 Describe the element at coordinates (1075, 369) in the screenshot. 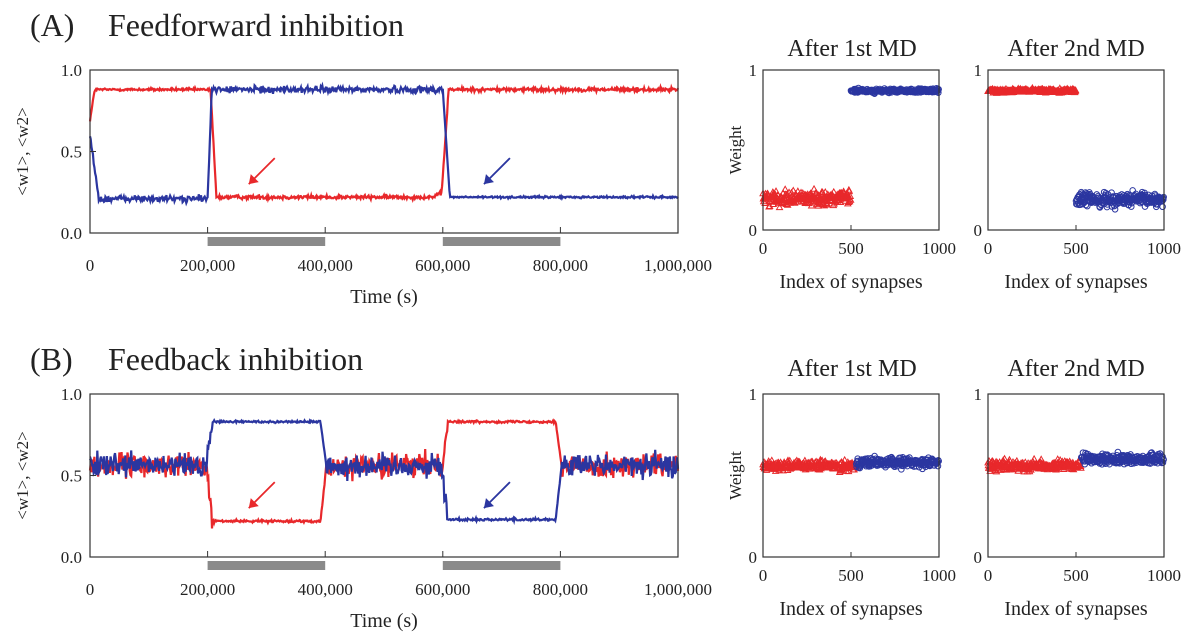

I see `panel-b-md2-title: After 2nd MD` at that location.